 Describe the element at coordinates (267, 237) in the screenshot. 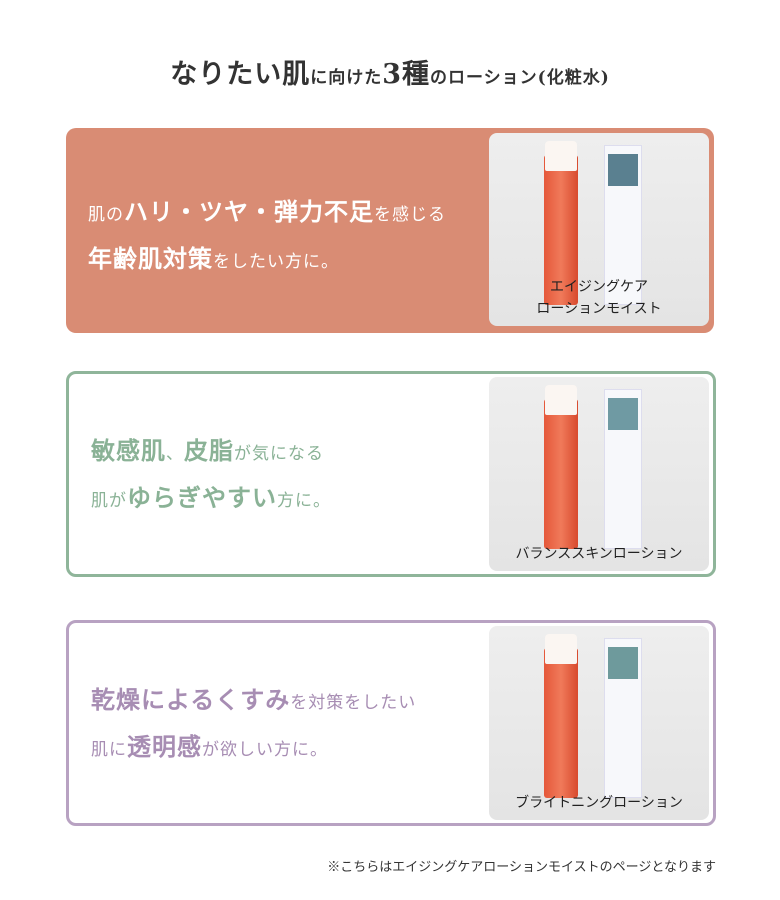

I see `card-description: 肌のハリ・ツヤ・弾力不足を感じる 年齢肌対策をしたい方に。` at that location.